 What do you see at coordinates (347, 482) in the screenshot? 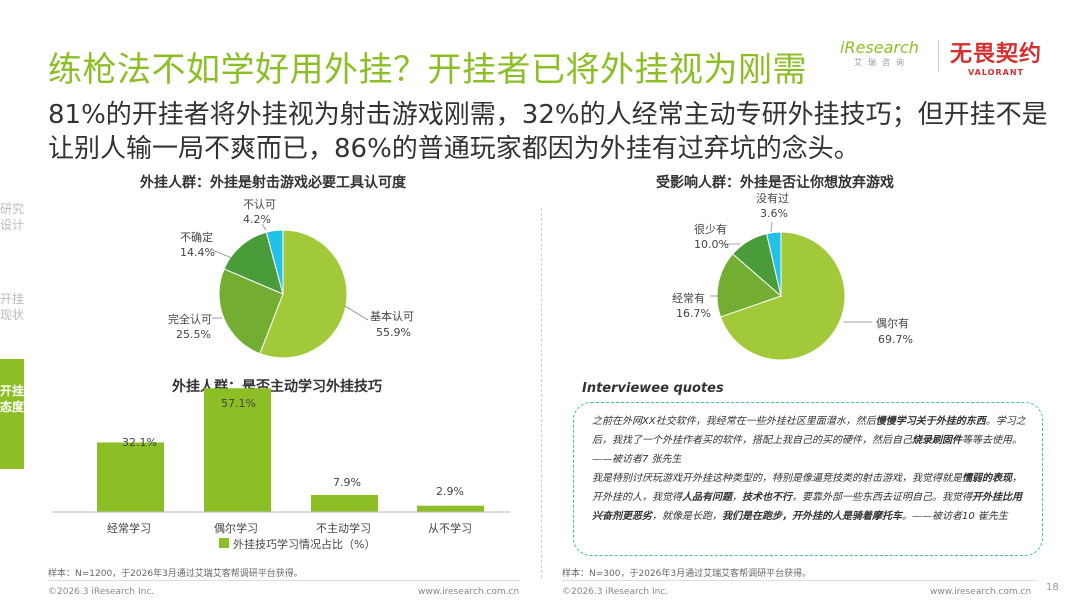
I see `bar-value-not-active: 7.9%` at bounding box center [347, 482].